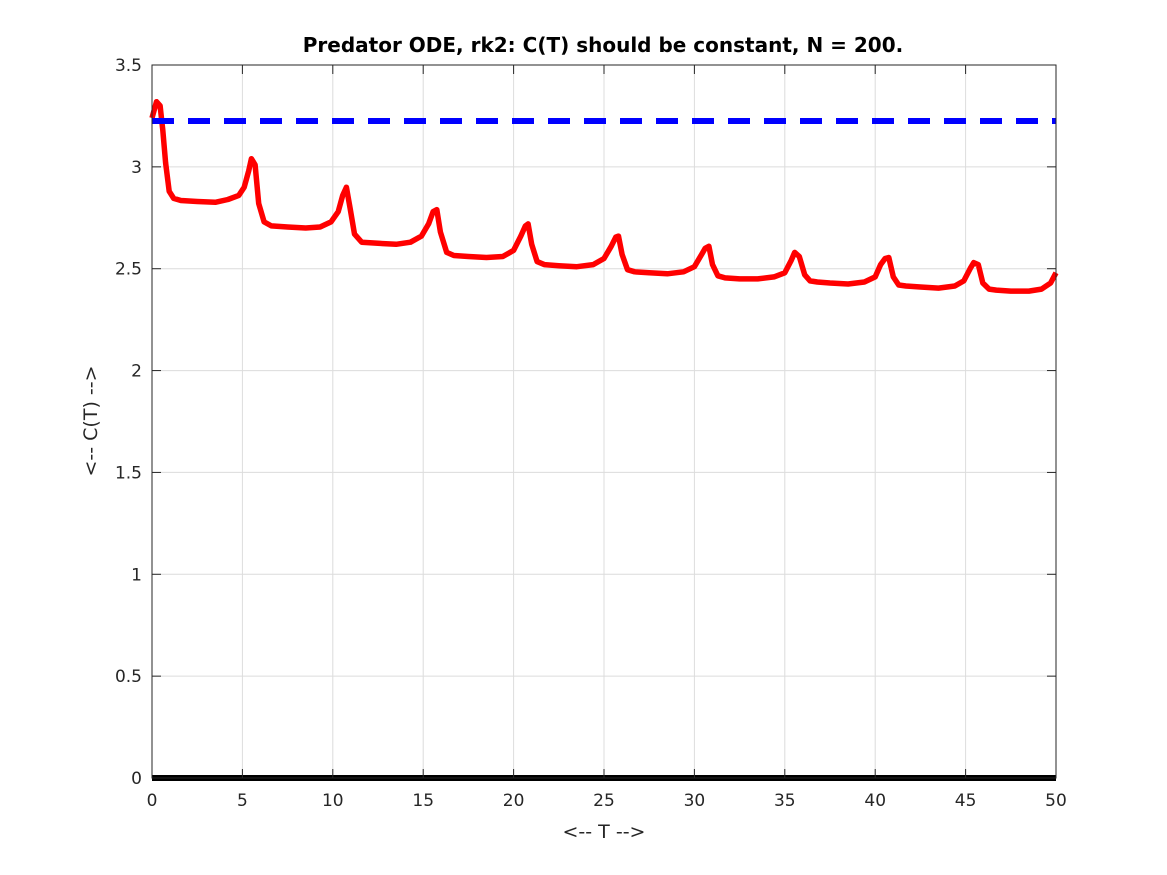 The width and height of the screenshot is (1167, 875). What do you see at coordinates (128, 473) in the screenshot?
I see `y-tick-label: 1.5` at bounding box center [128, 473].